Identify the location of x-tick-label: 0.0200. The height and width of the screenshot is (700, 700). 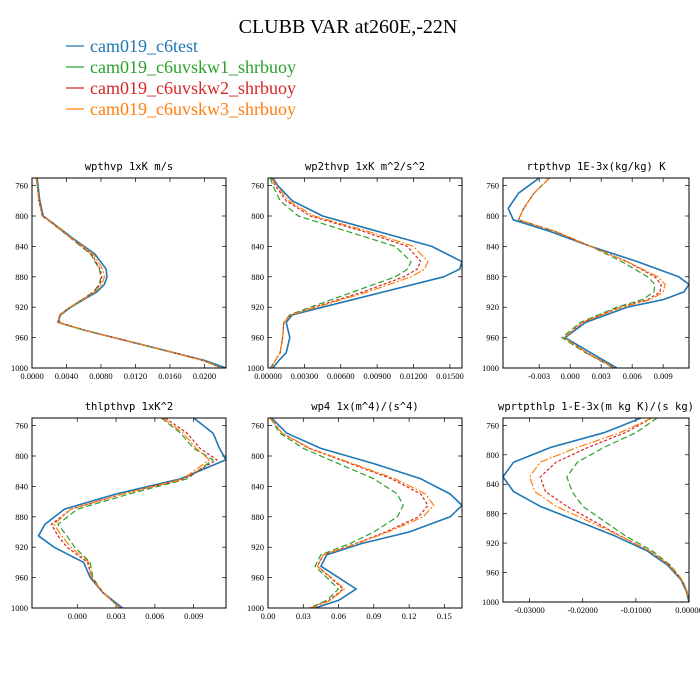
(204, 376).